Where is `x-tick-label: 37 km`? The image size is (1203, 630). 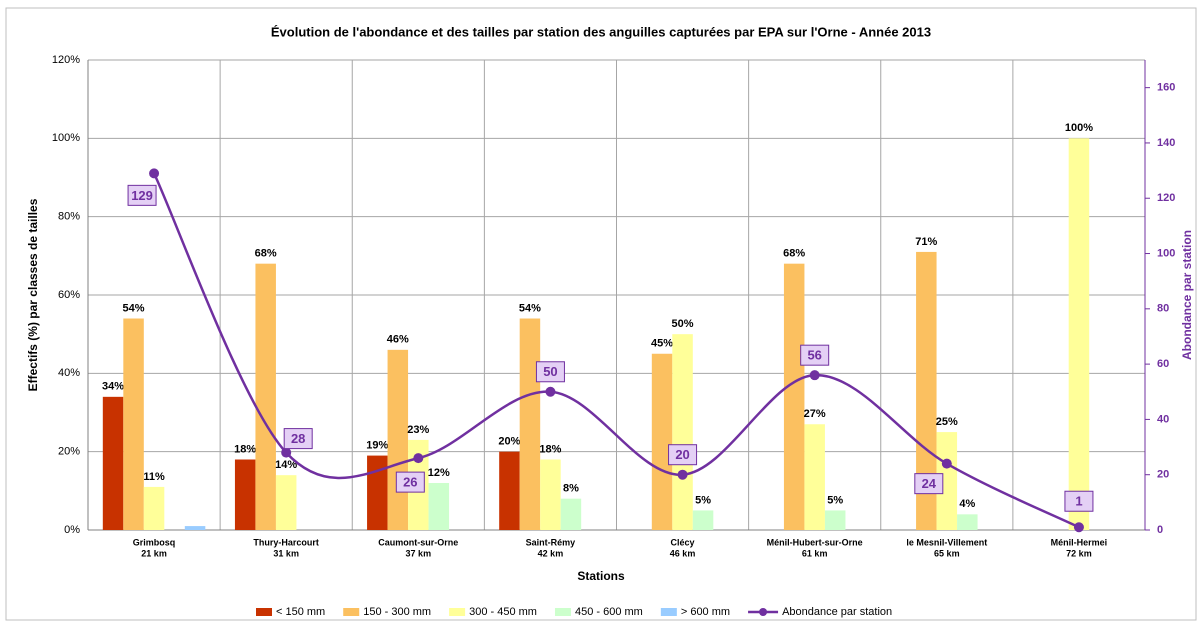
x-tick-label: 37 km is located at coordinates (419, 553).